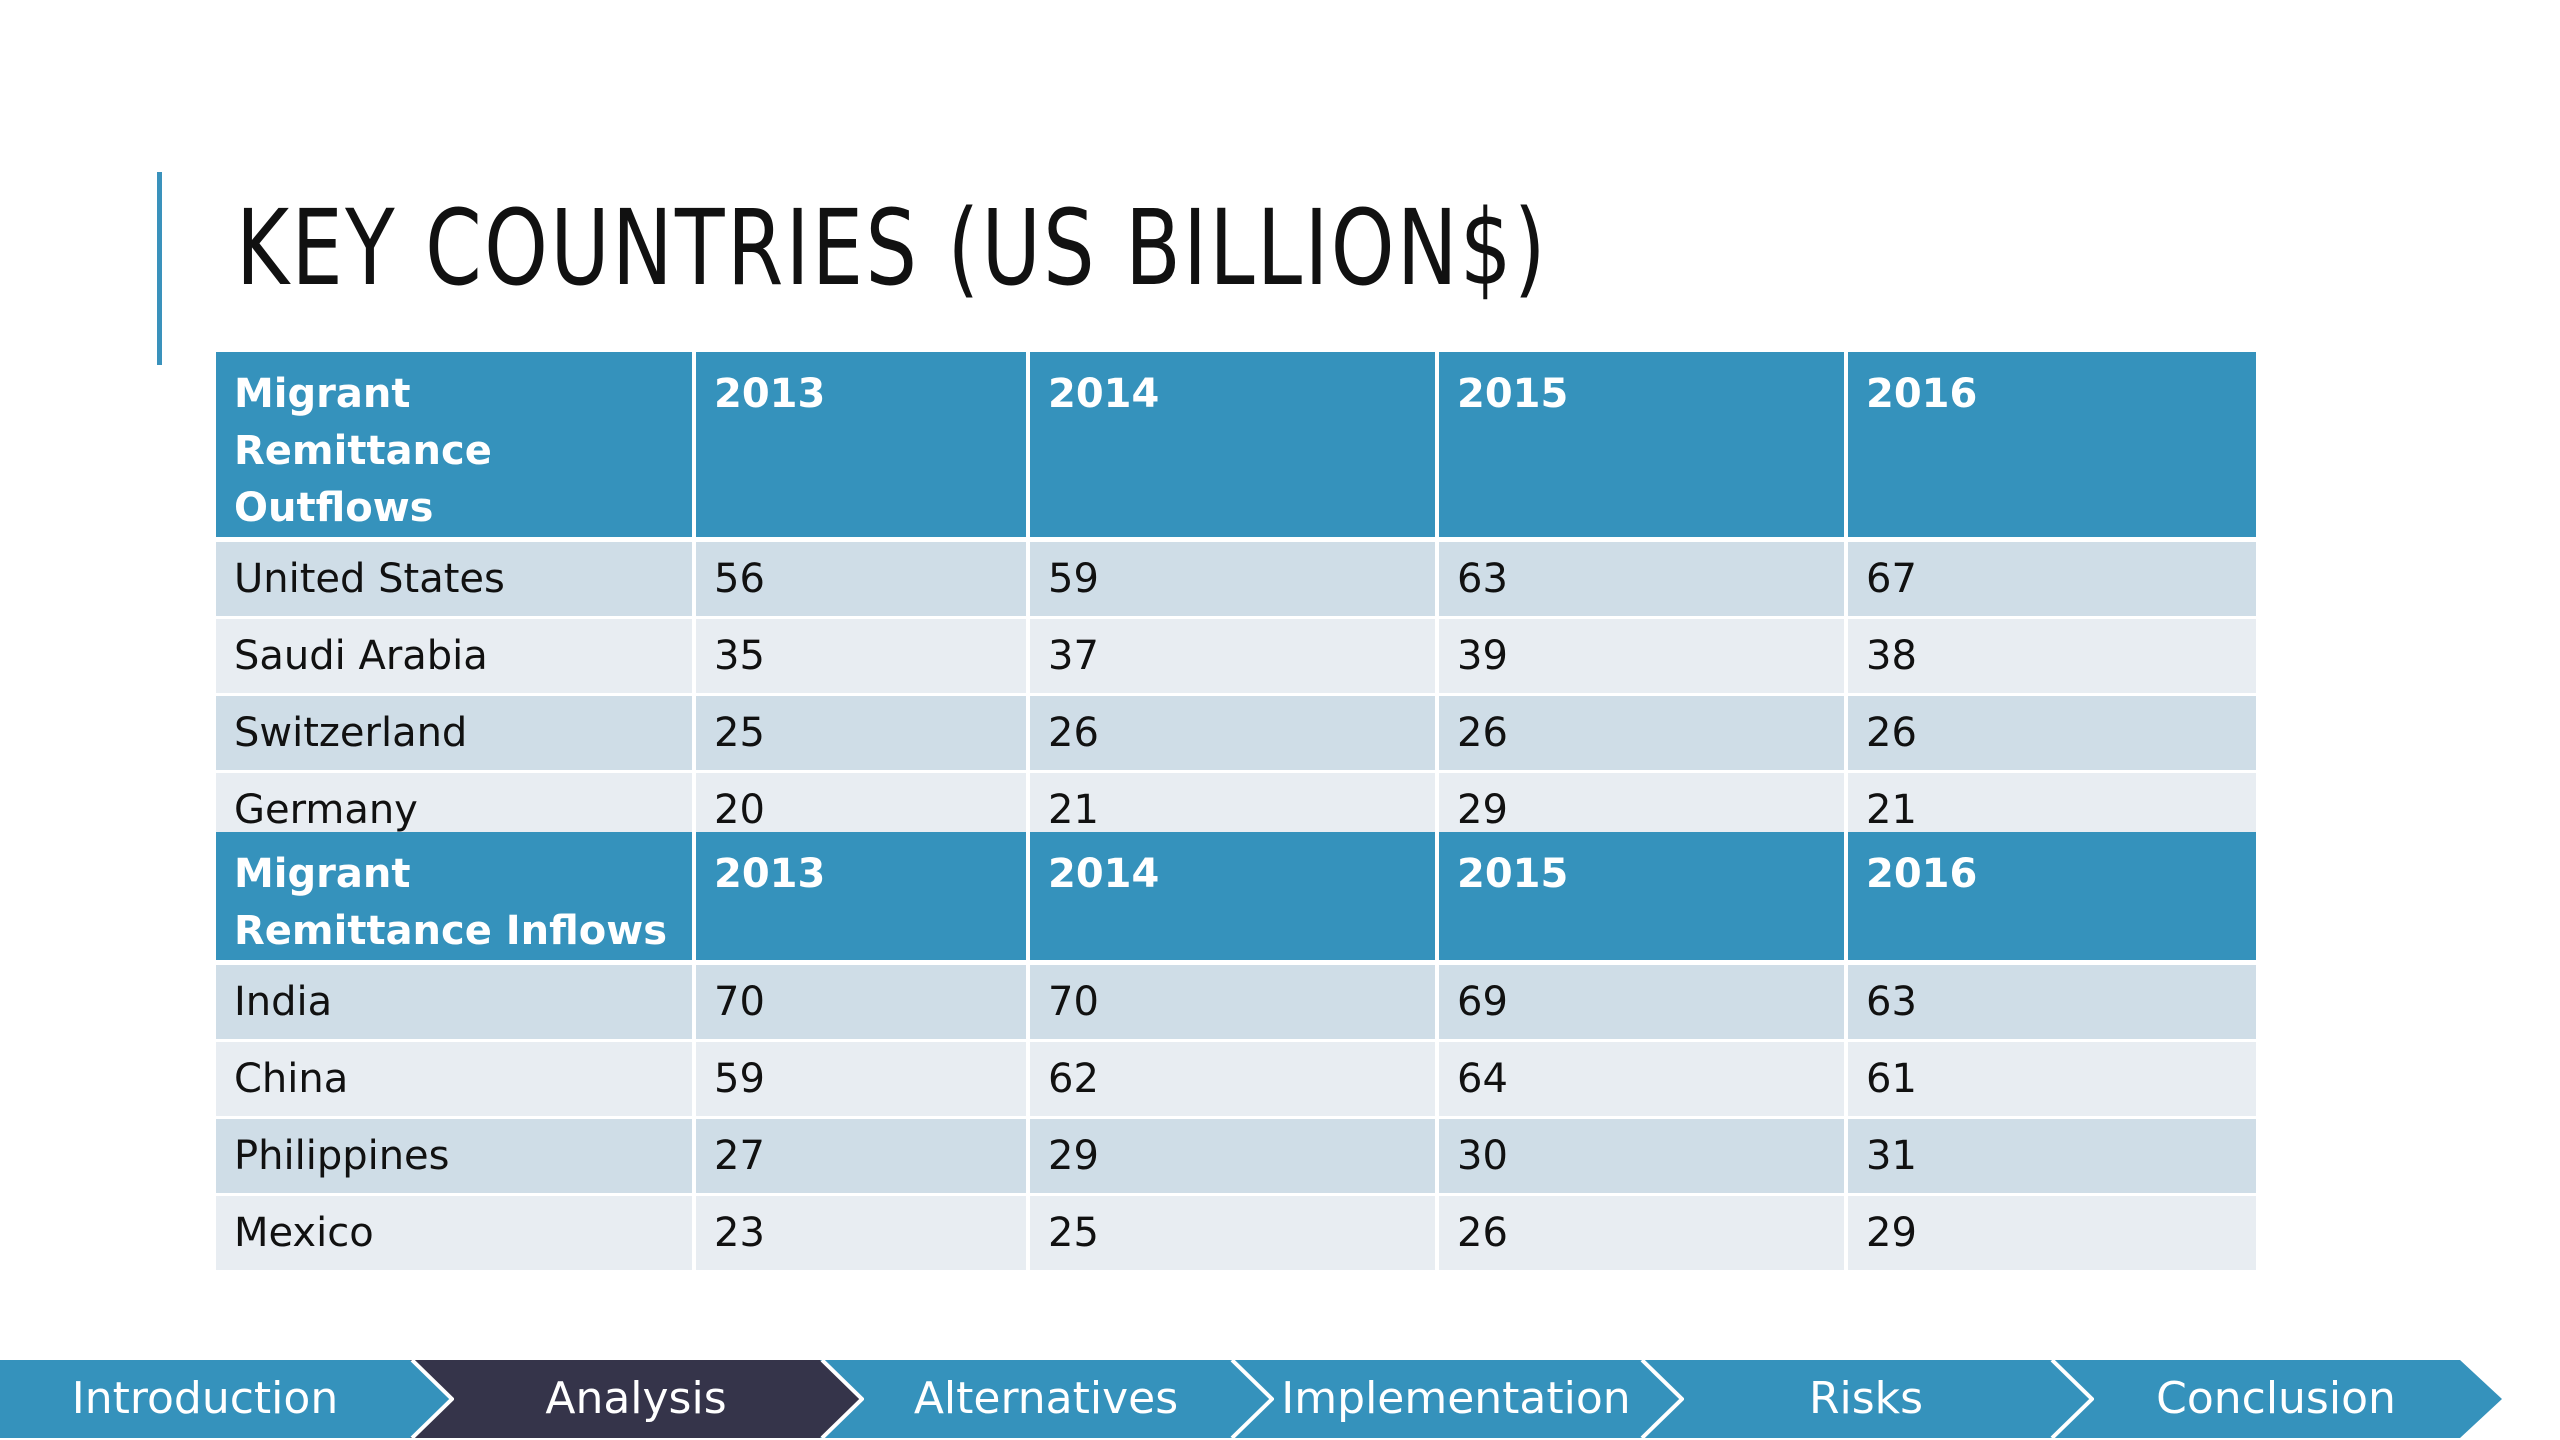  I want to click on value-cell: 31, so click(2052, 1157).